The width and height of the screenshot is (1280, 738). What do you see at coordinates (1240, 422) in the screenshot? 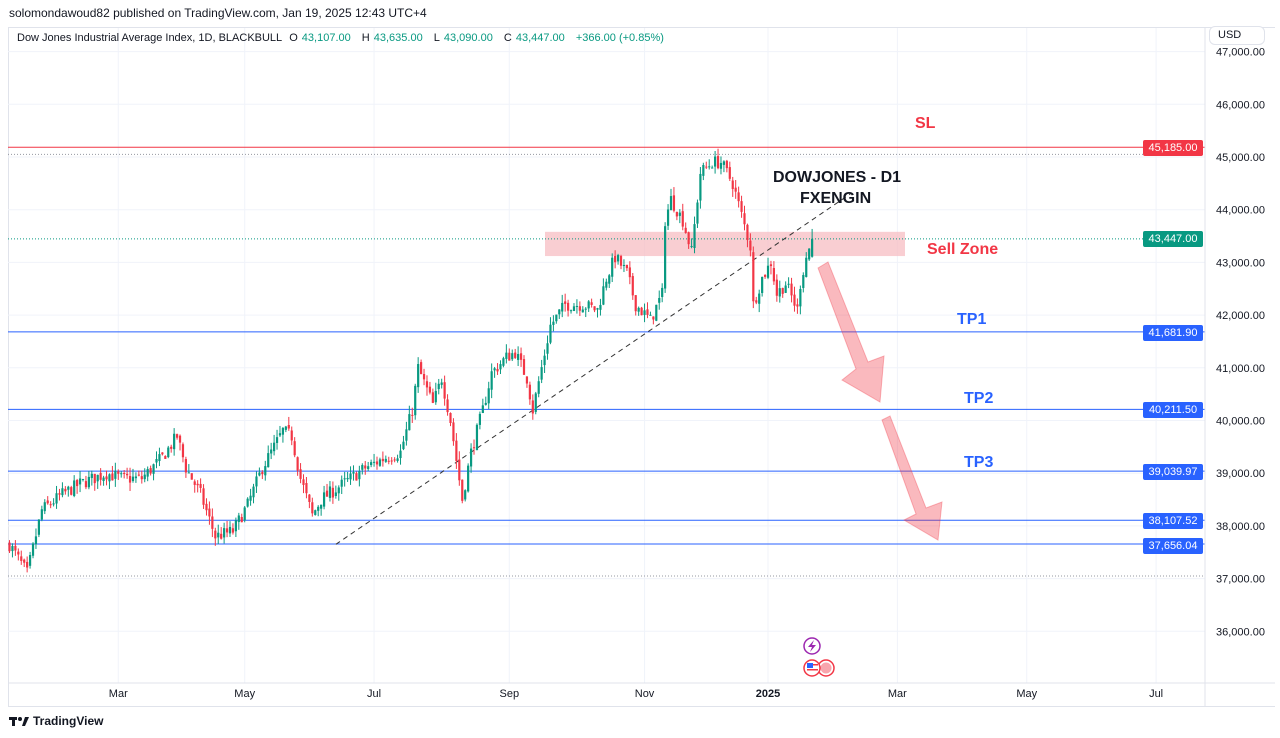
I see `price-tick-label: 40,000.00` at bounding box center [1240, 422].